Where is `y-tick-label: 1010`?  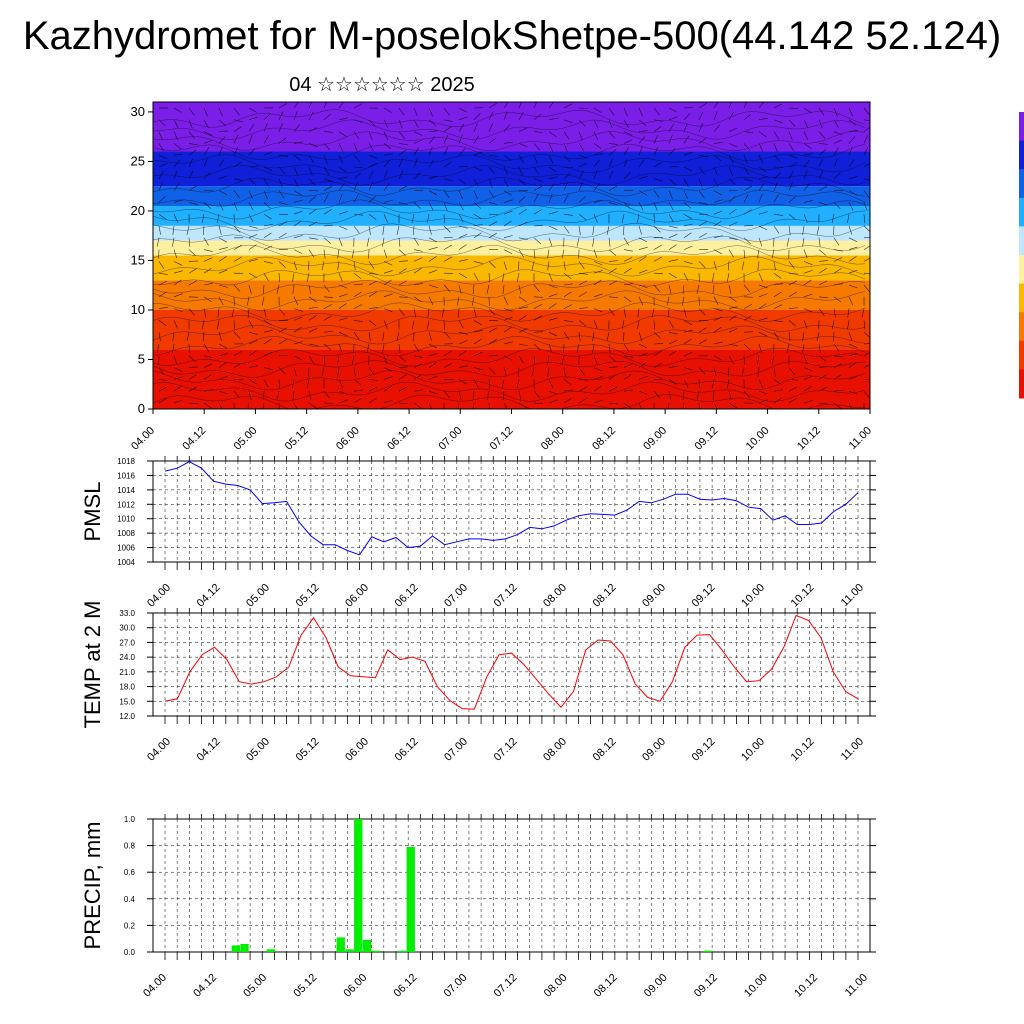
y-tick-label: 1010 is located at coordinates (126, 519).